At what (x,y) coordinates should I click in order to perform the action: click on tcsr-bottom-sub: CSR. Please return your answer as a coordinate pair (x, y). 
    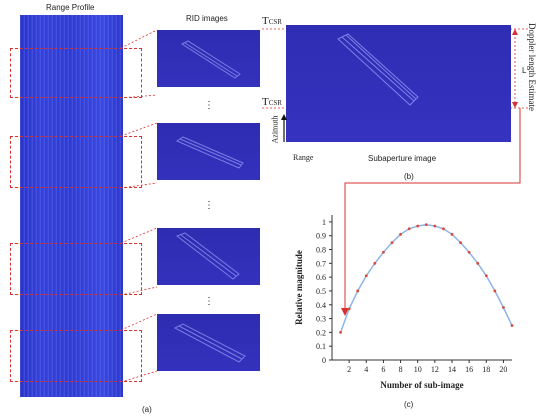
    Looking at the image, I should click on (275, 103).